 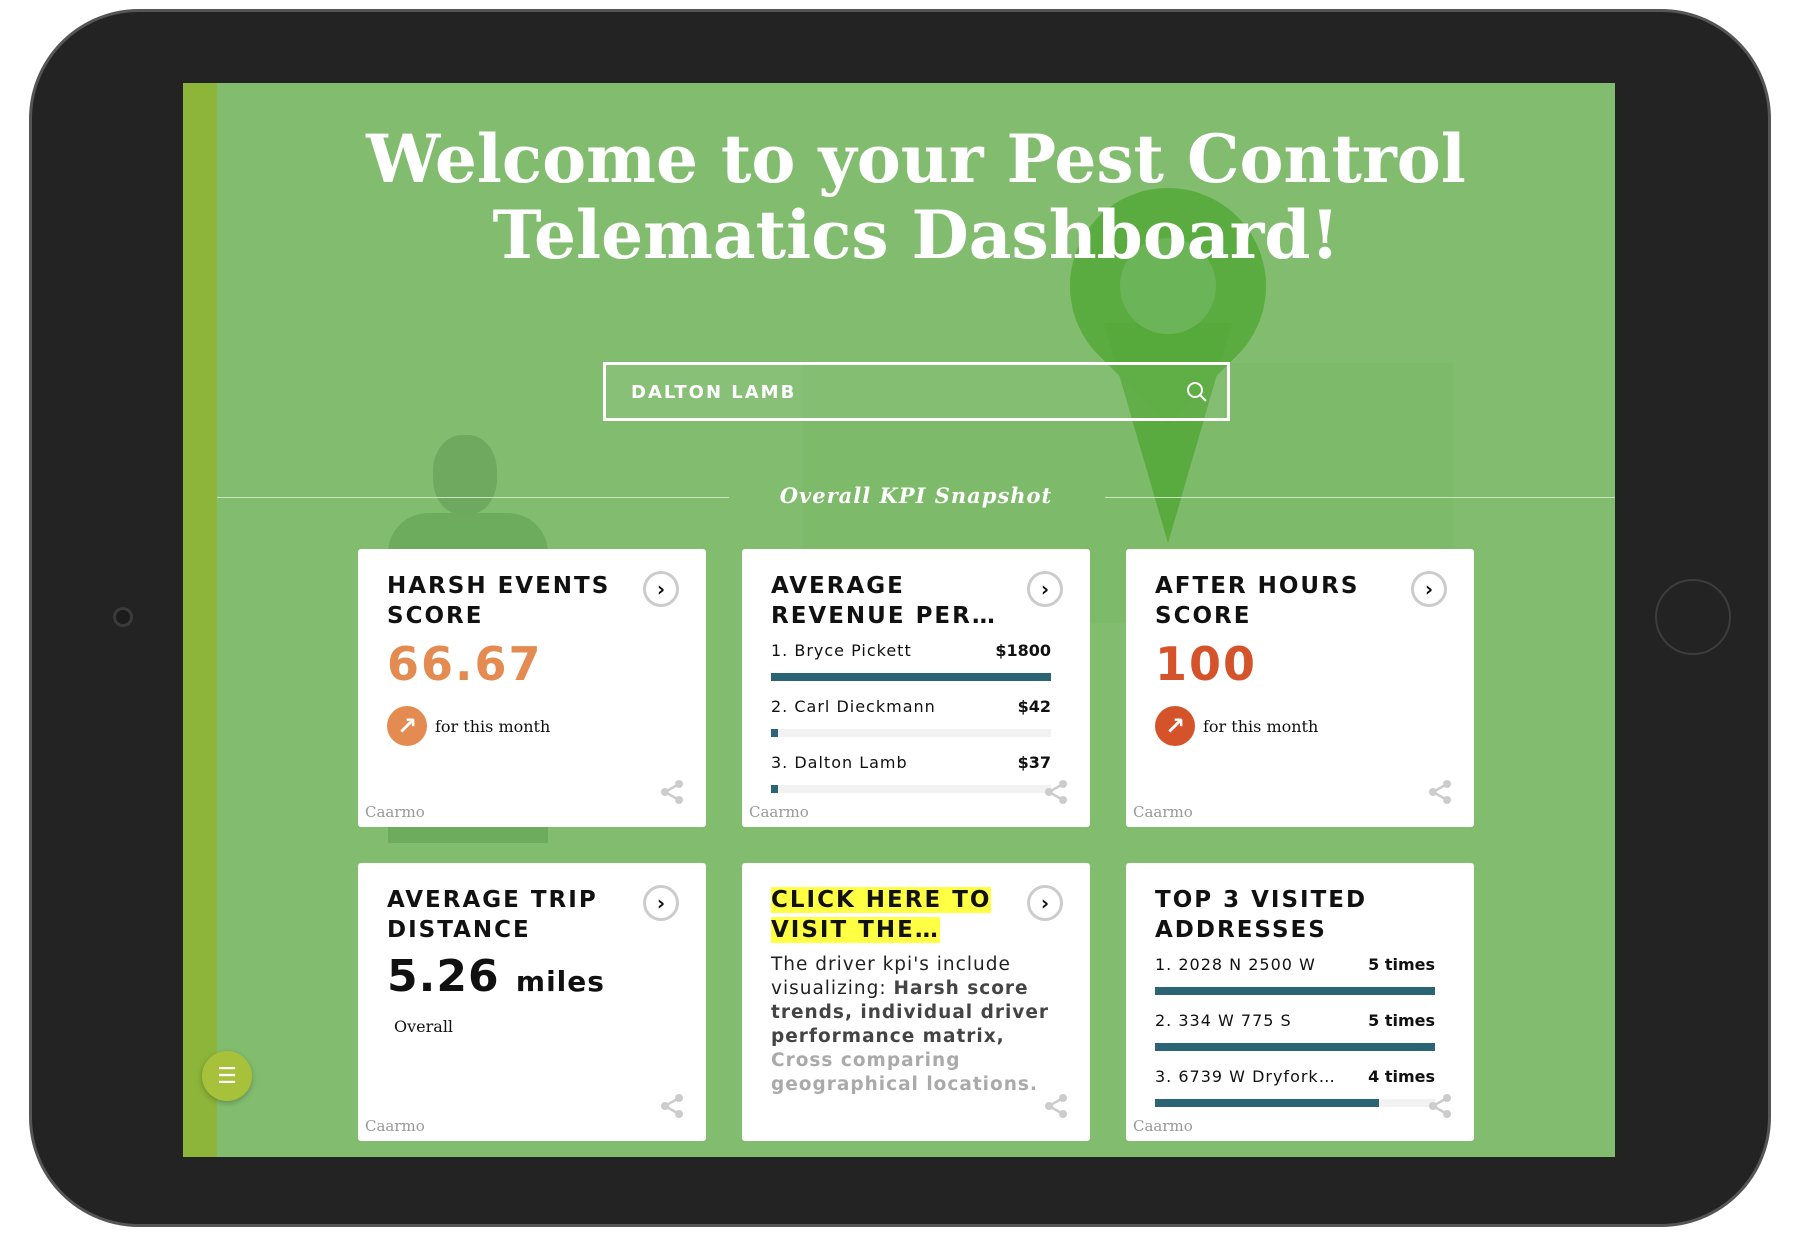 I want to click on item-label: 1. Bryce Pickett, so click(x=841, y=650).